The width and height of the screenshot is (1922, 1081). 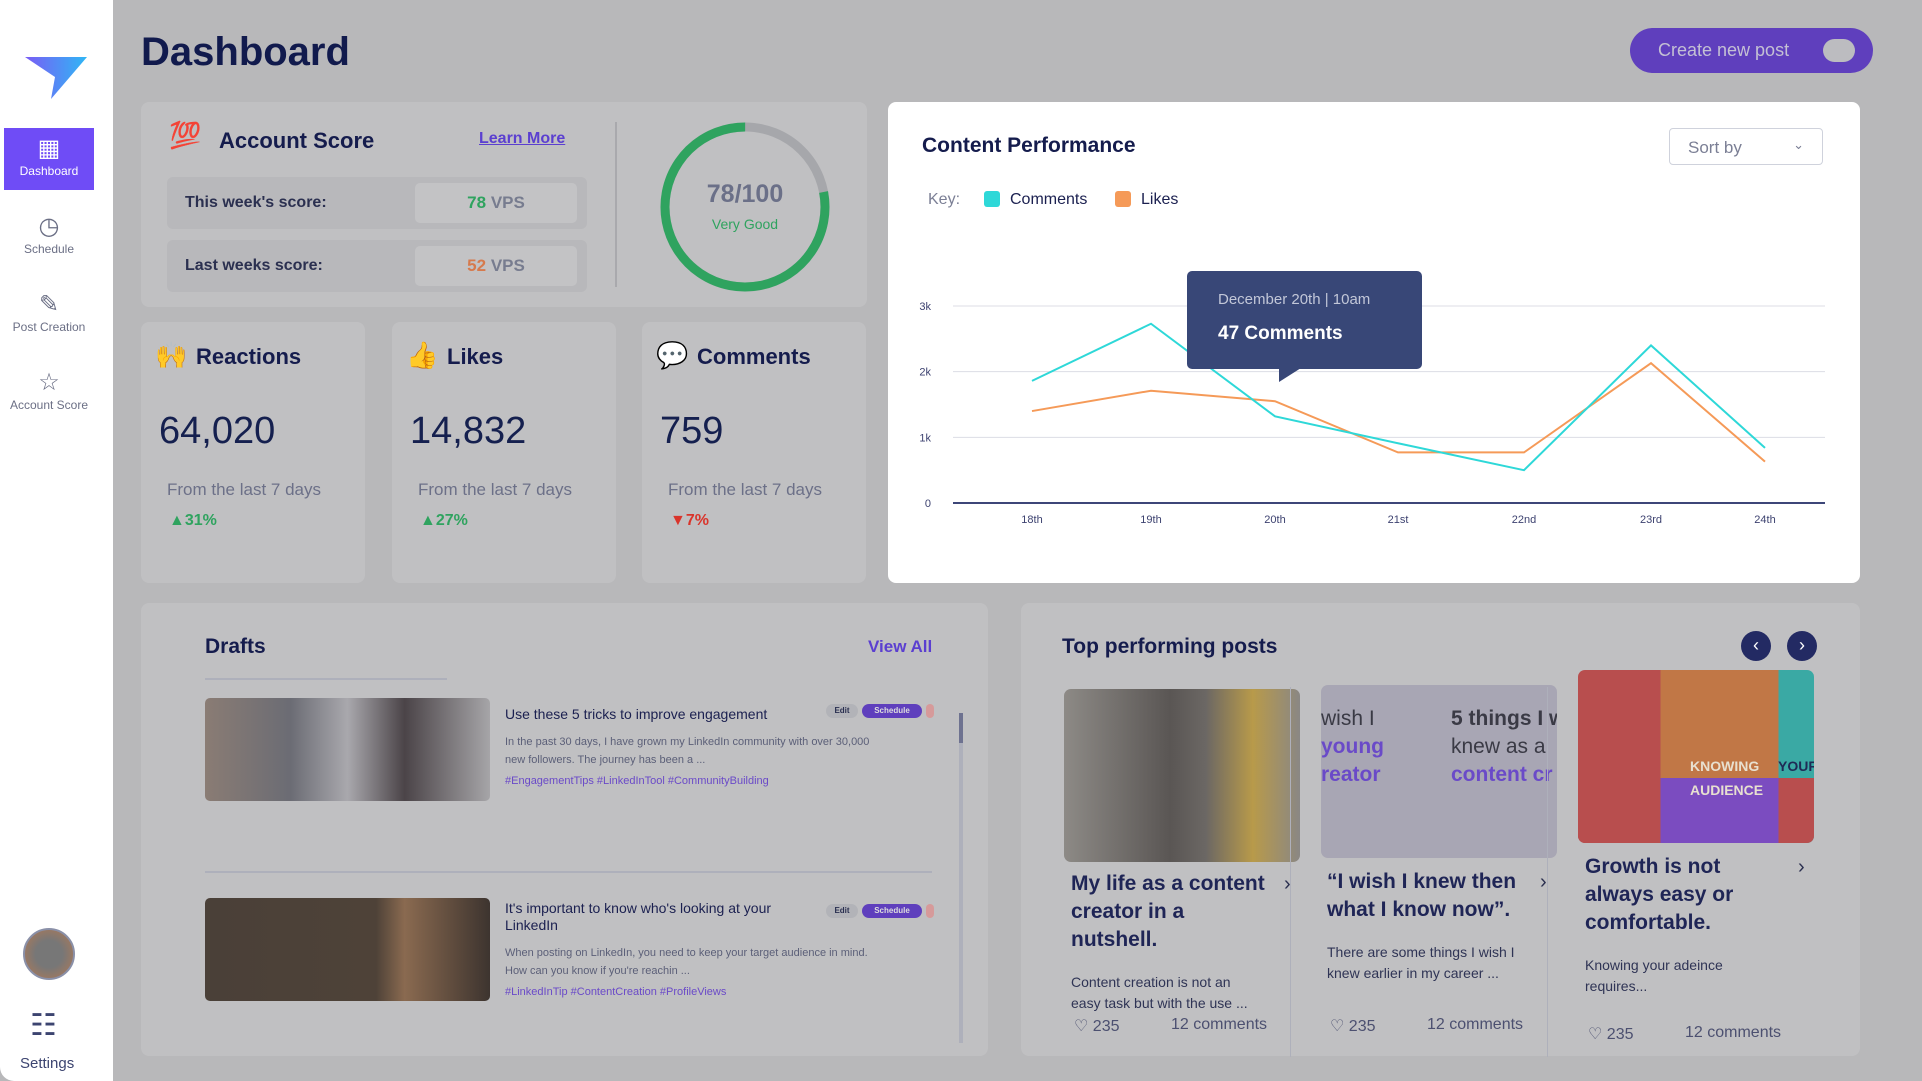 What do you see at coordinates (49, 382) in the screenshot?
I see `star-icon: ☆` at bounding box center [49, 382].